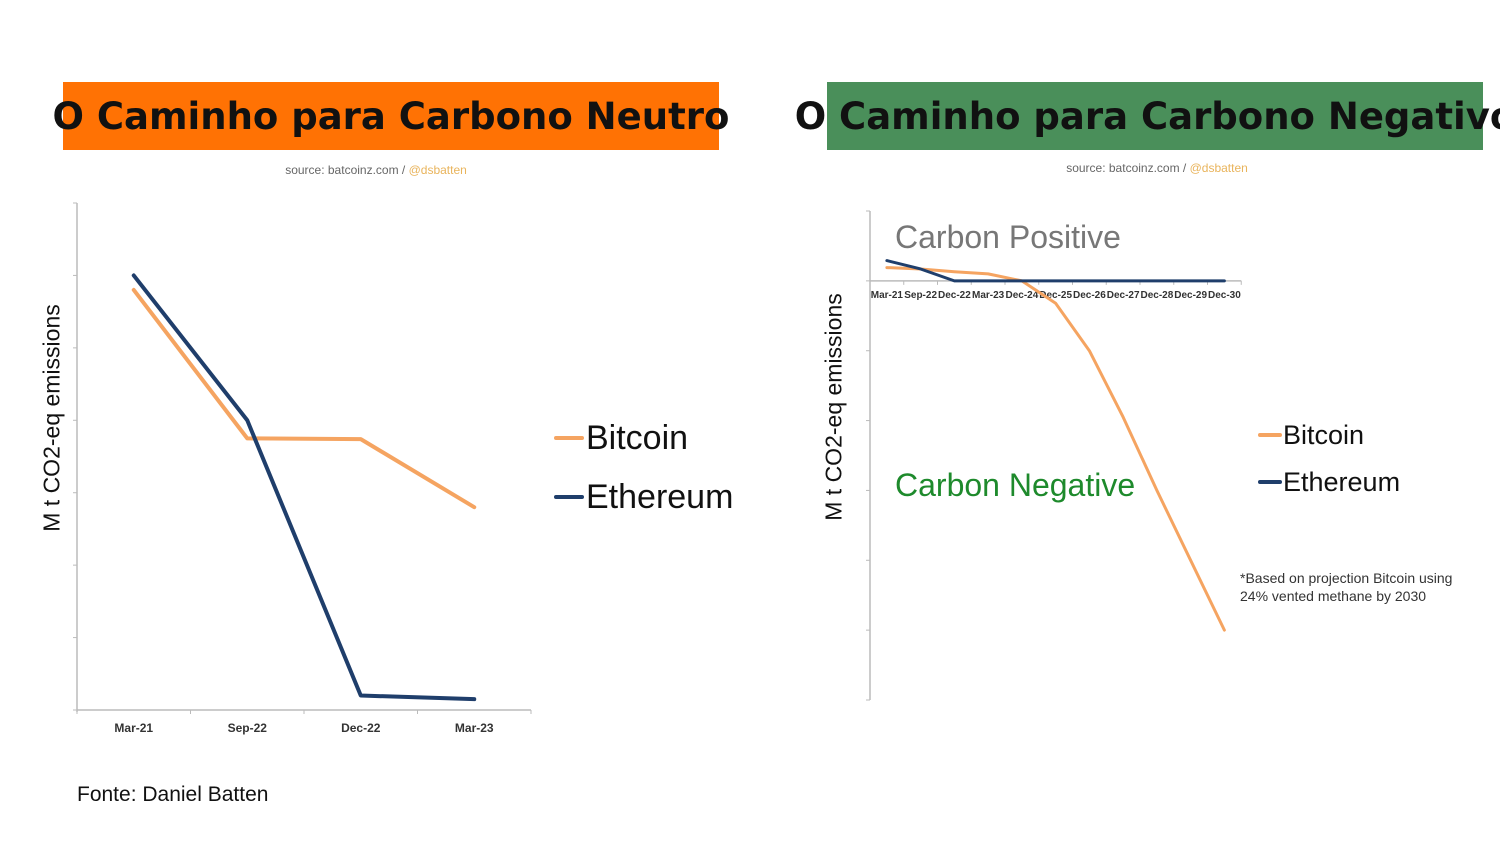  Describe the element at coordinates (248, 728) in the screenshot. I see `left-x-label-sep-22: Sep-22` at that location.